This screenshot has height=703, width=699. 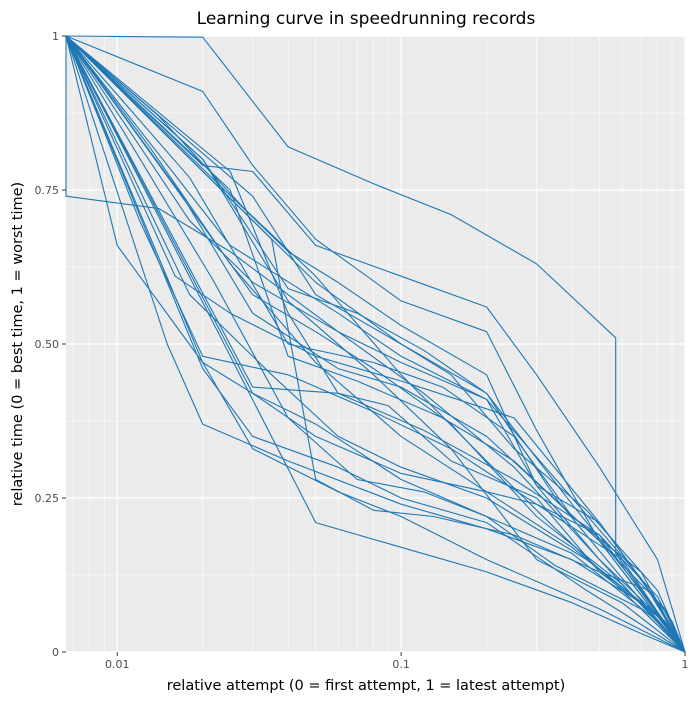 I want to click on y-tick-label: 0.25, so click(x=47, y=498).